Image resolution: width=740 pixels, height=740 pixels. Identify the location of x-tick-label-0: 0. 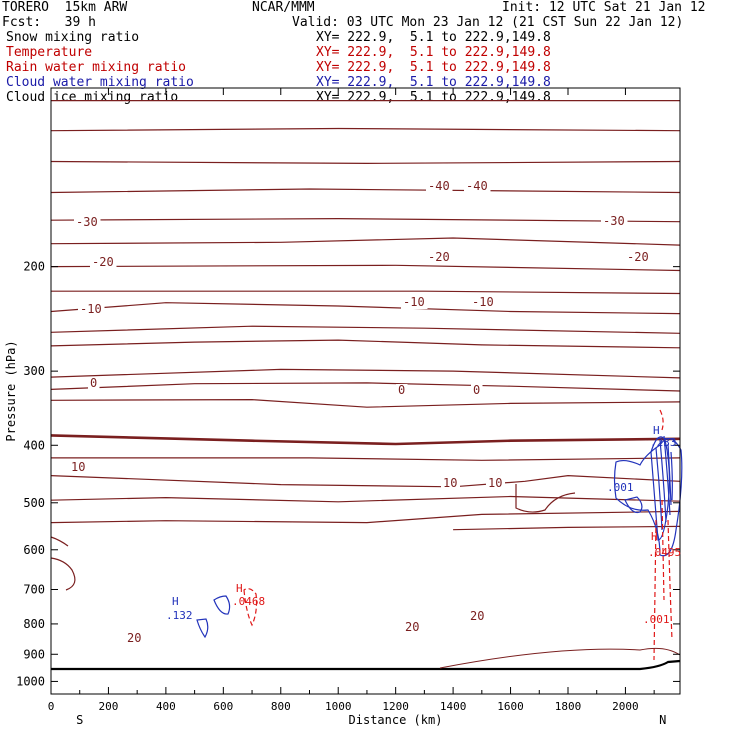
(51, 706).